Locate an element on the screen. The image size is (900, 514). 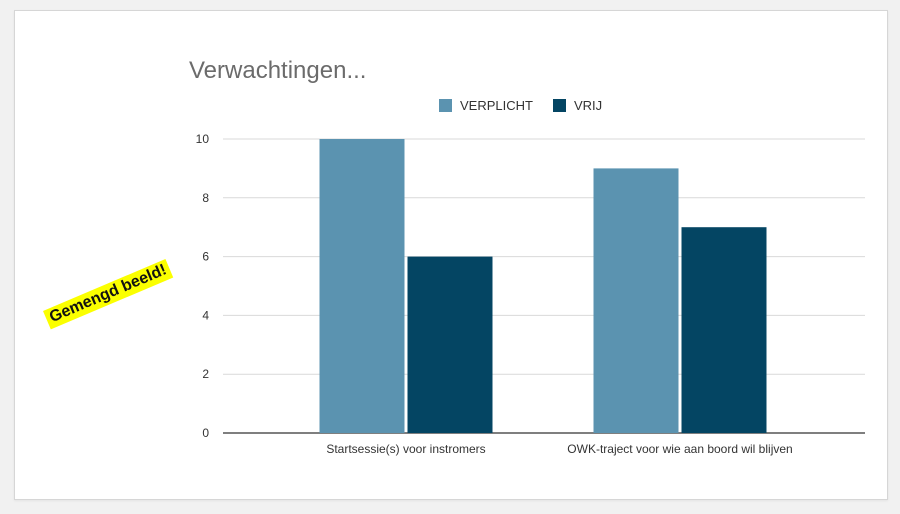
legend-item-vrij: VRIJ is located at coordinates (577, 105).